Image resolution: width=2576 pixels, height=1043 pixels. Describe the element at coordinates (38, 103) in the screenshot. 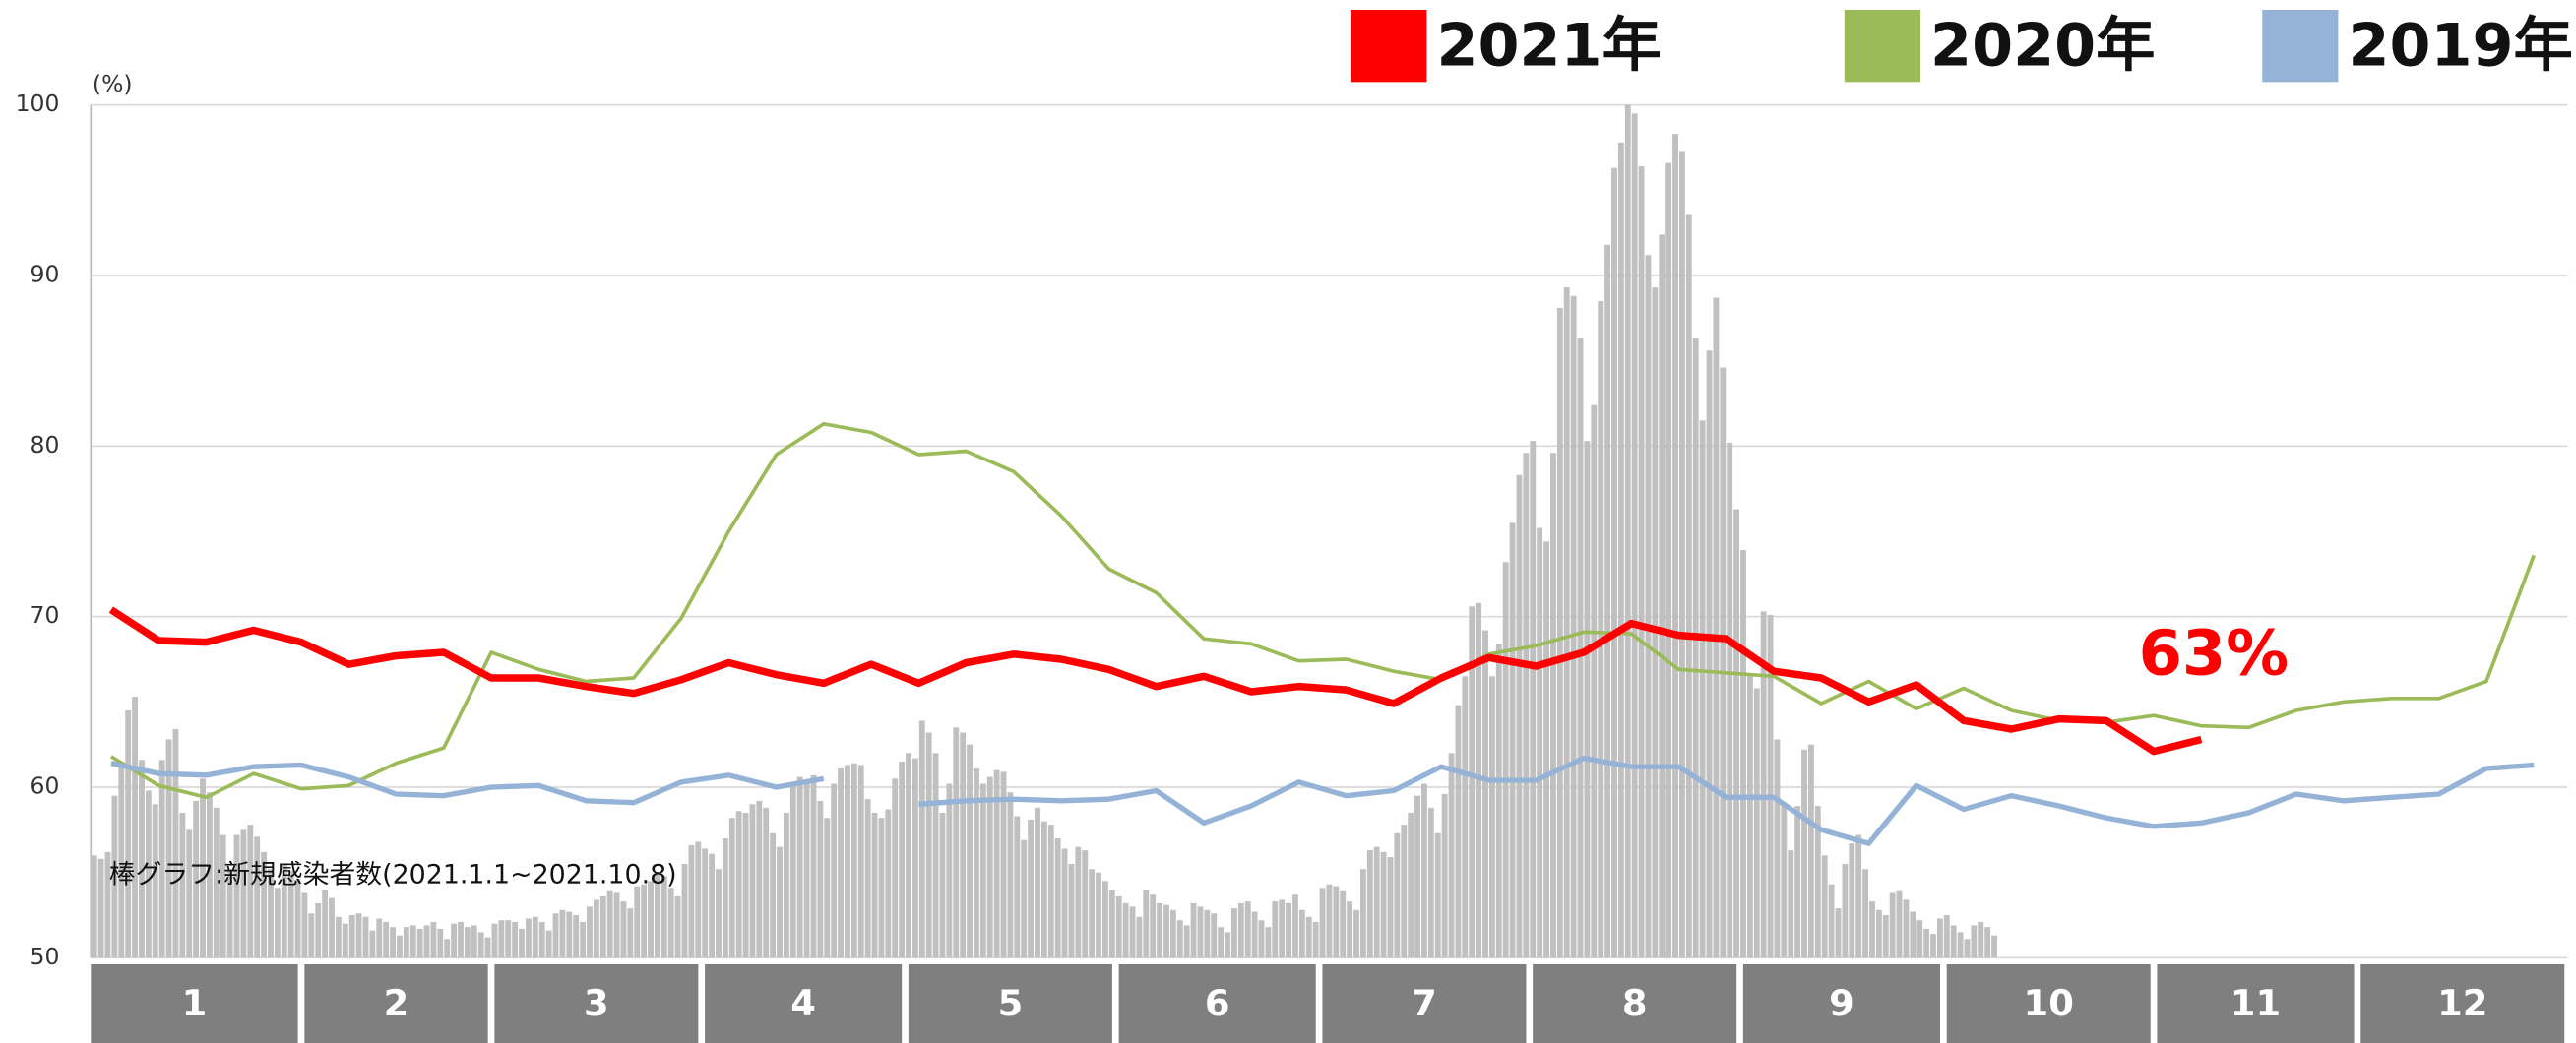

I see `y-tick-label: 100` at that location.